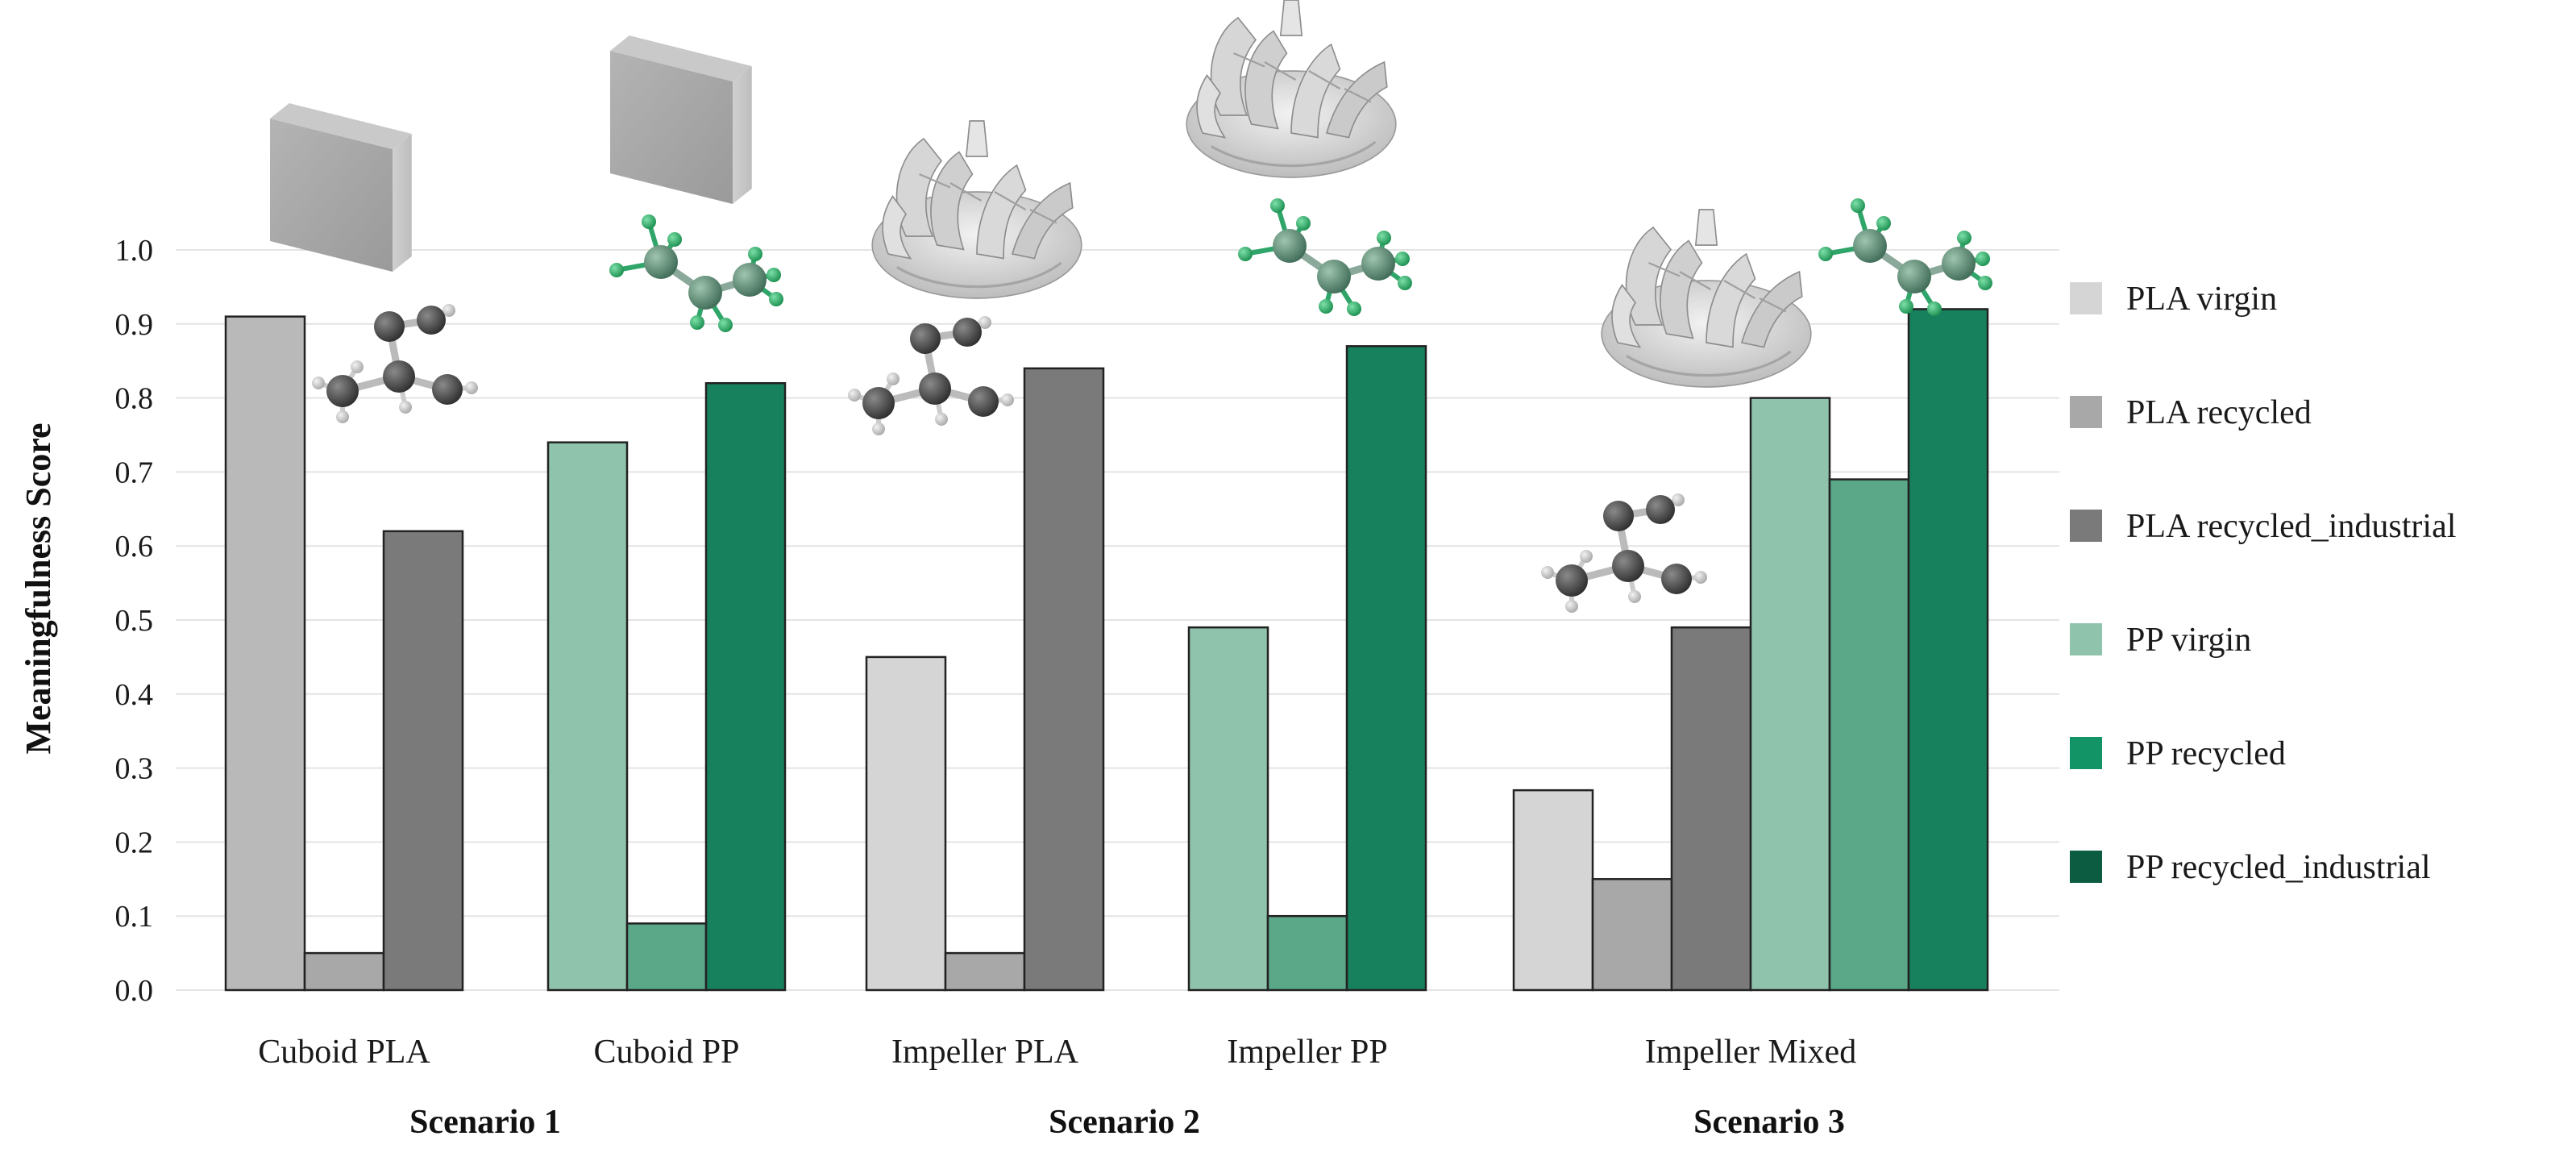 The height and width of the screenshot is (1161, 2576). What do you see at coordinates (134, 547) in the screenshot?
I see `y-tick-label: 0.6` at bounding box center [134, 547].